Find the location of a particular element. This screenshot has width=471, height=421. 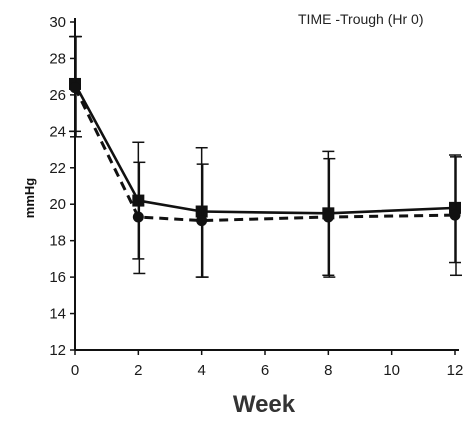

x-tick-label: 4 is located at coordinates (201, 370).